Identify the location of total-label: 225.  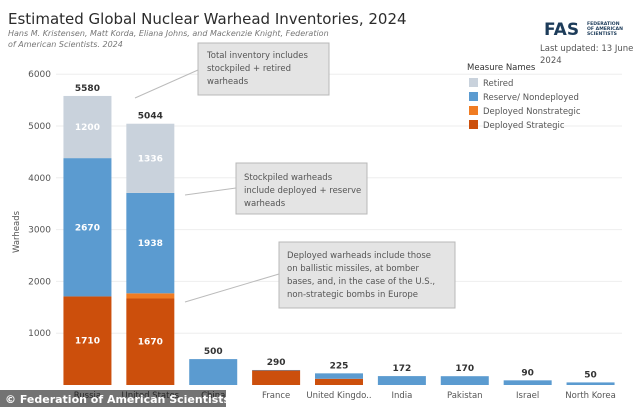
(339, 366).